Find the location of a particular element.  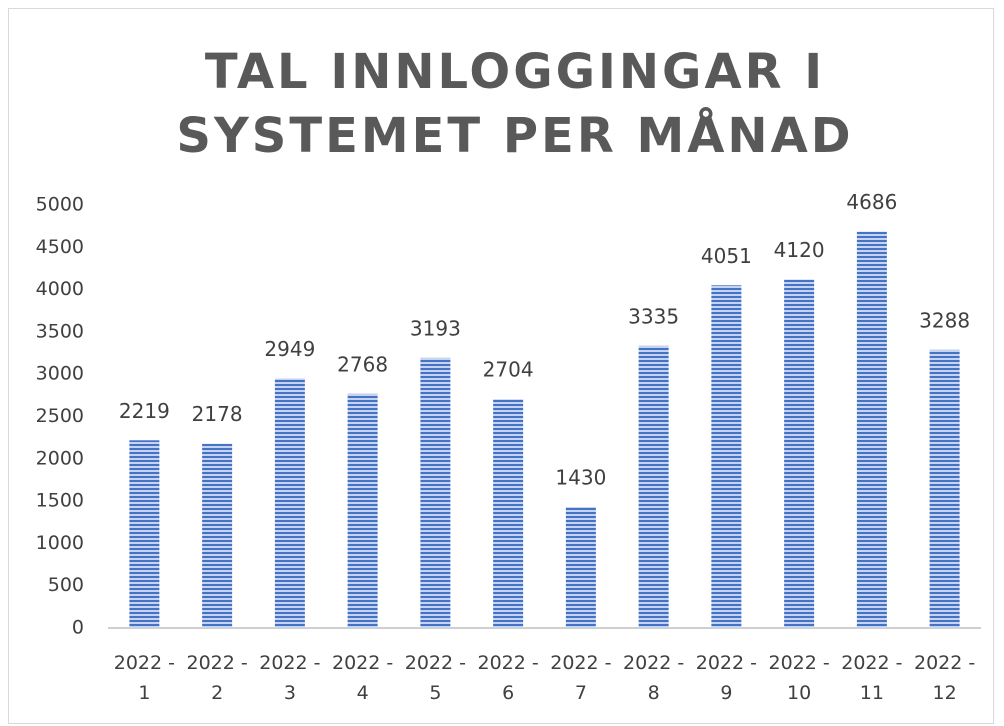

x-tick-label: 2022 - 8 is located at coordinates (654, 678).